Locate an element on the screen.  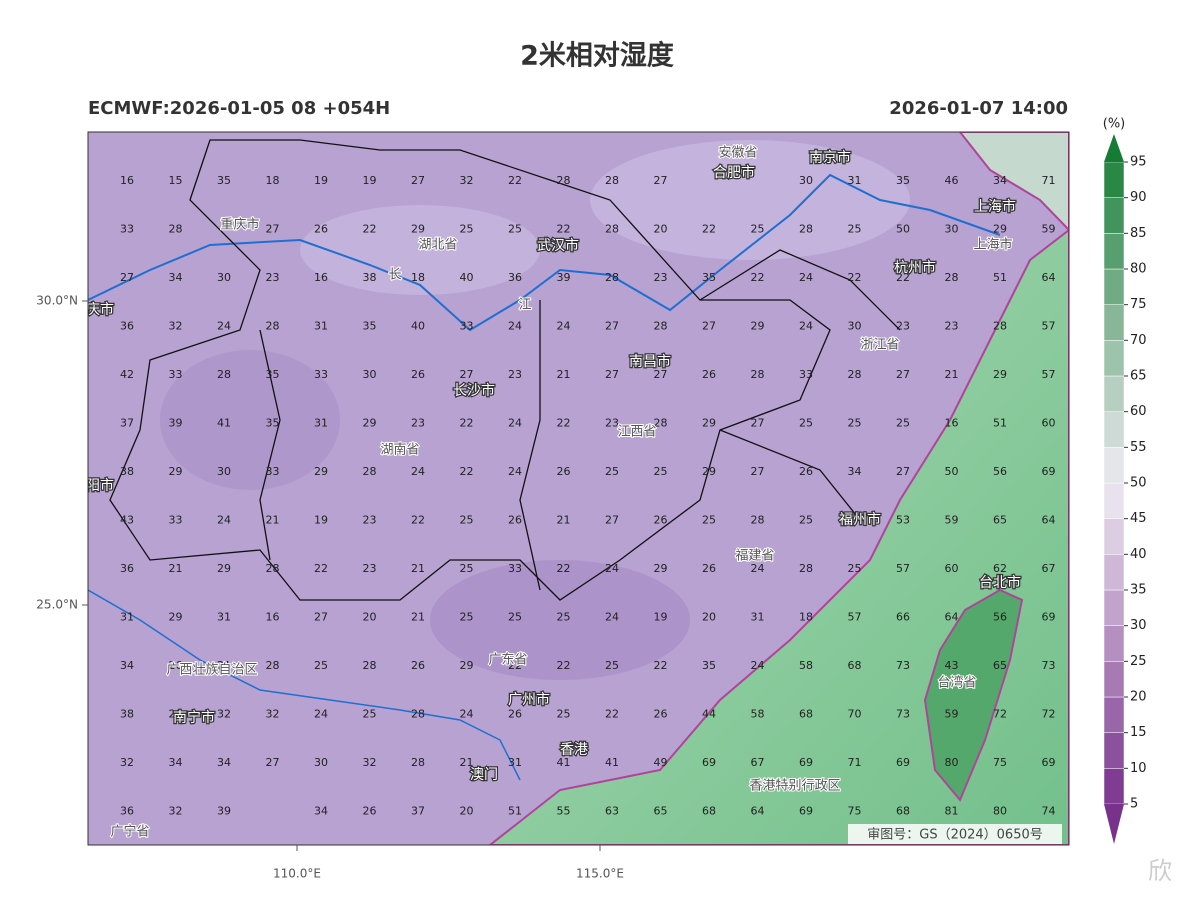
grid-value: 65 is located at coordinates (1000, 665).